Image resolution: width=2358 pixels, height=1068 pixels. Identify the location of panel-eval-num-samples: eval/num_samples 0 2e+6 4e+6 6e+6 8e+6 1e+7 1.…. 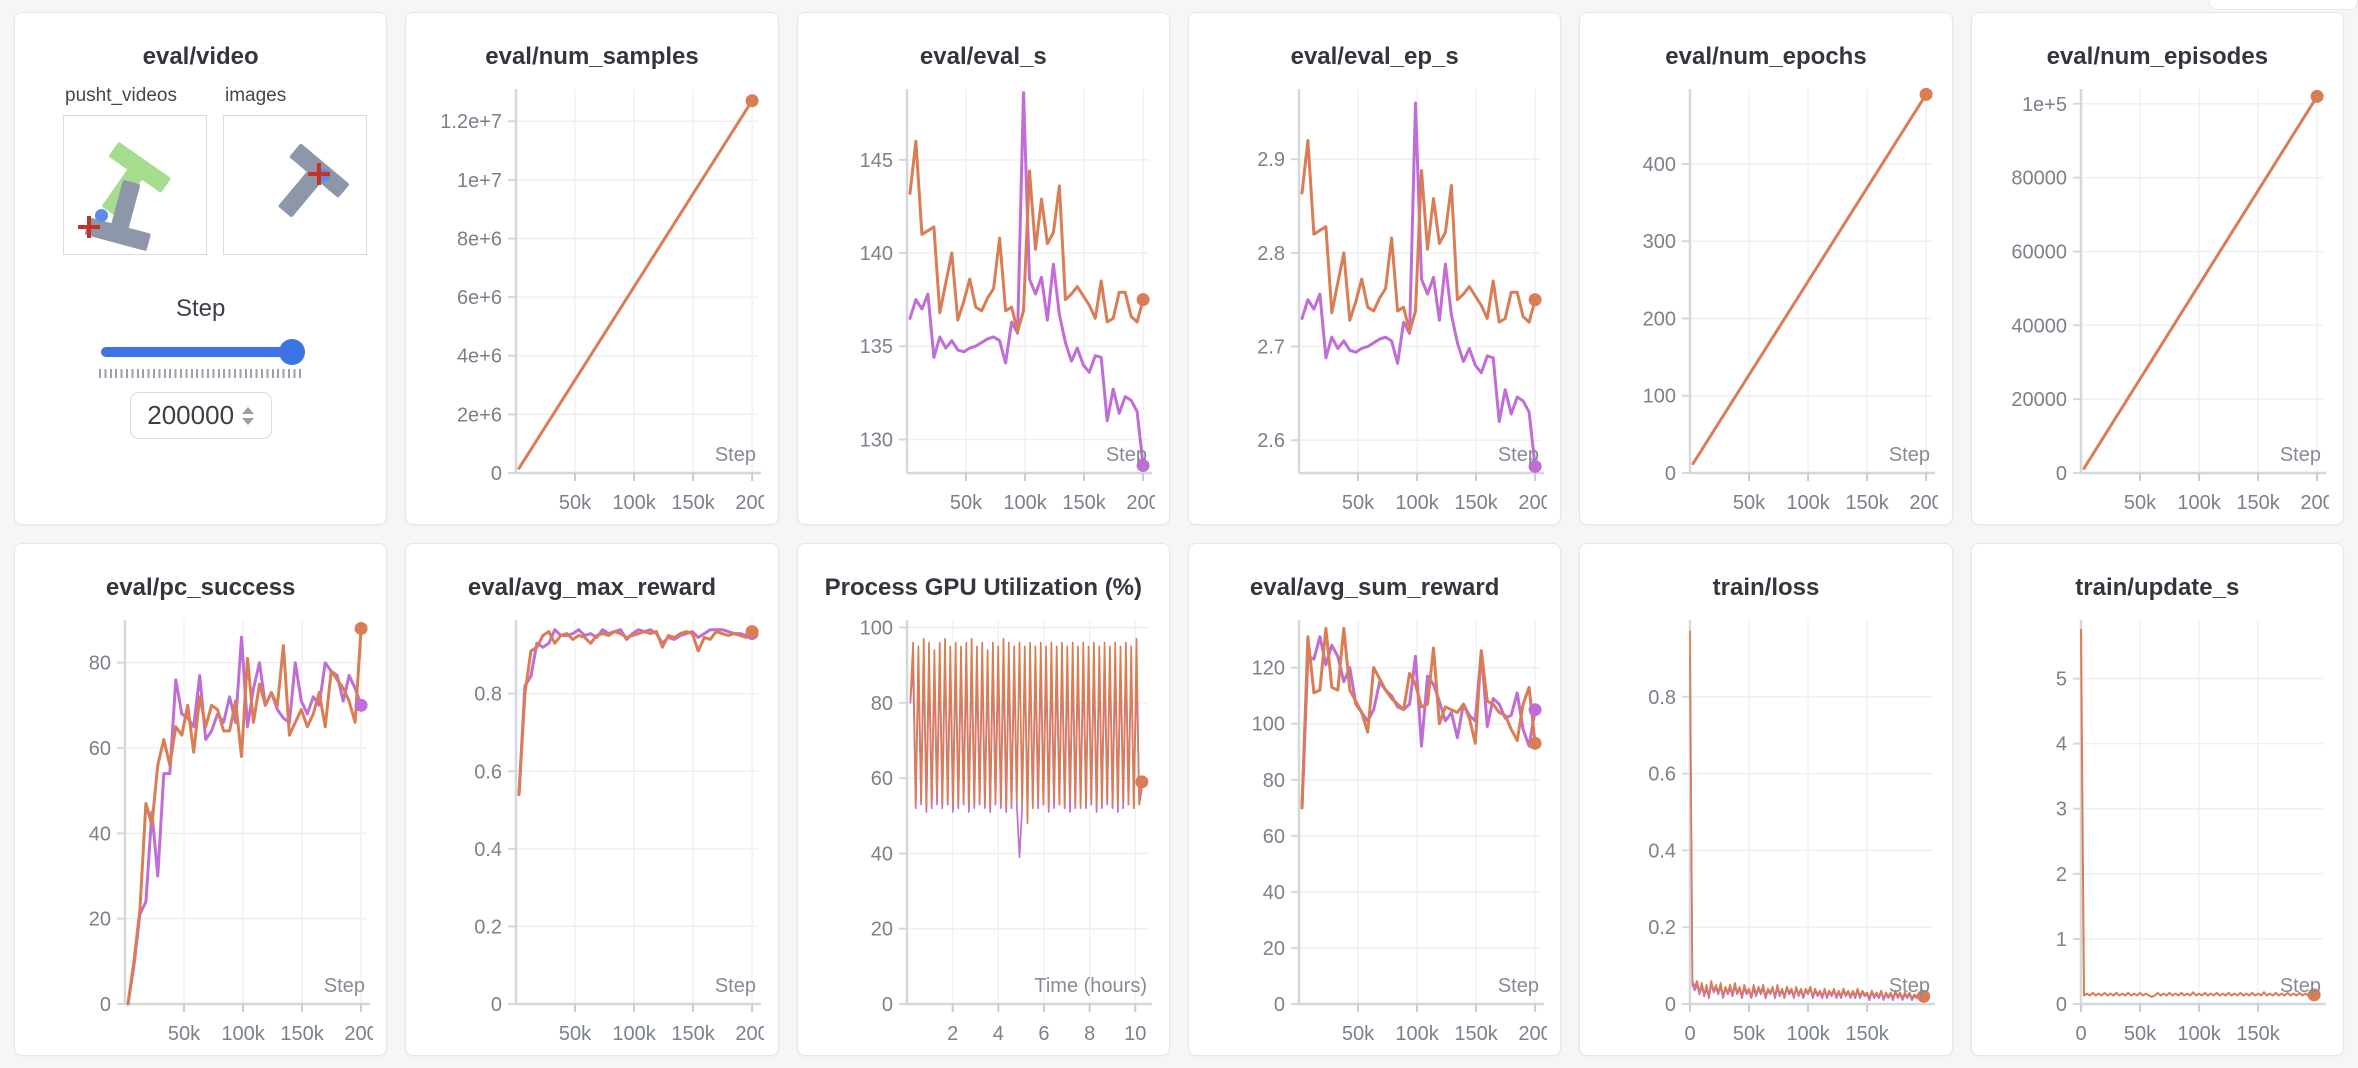
(592, 268).